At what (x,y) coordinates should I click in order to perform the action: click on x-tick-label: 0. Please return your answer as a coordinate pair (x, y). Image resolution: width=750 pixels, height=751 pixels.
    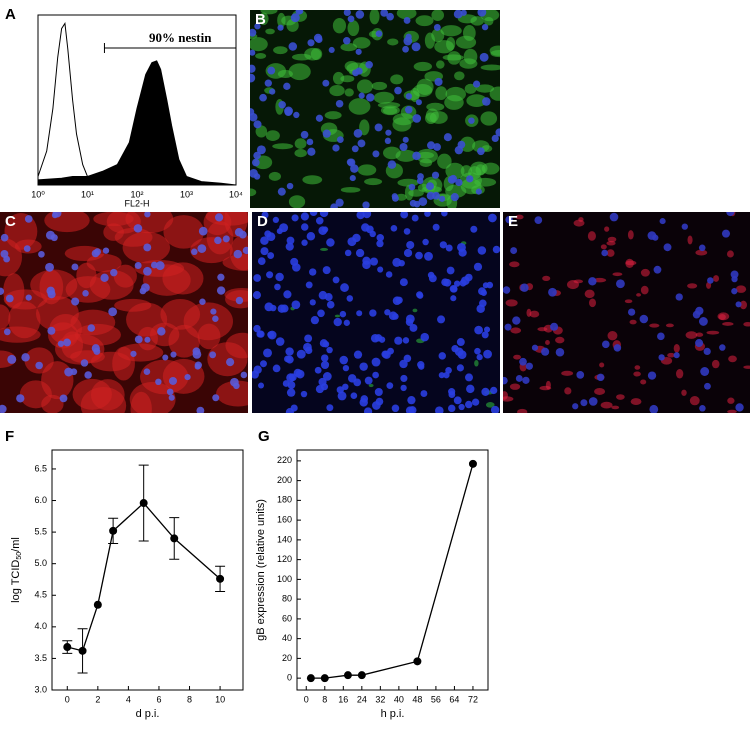
    Looking at the image, I should click on (306, 699).